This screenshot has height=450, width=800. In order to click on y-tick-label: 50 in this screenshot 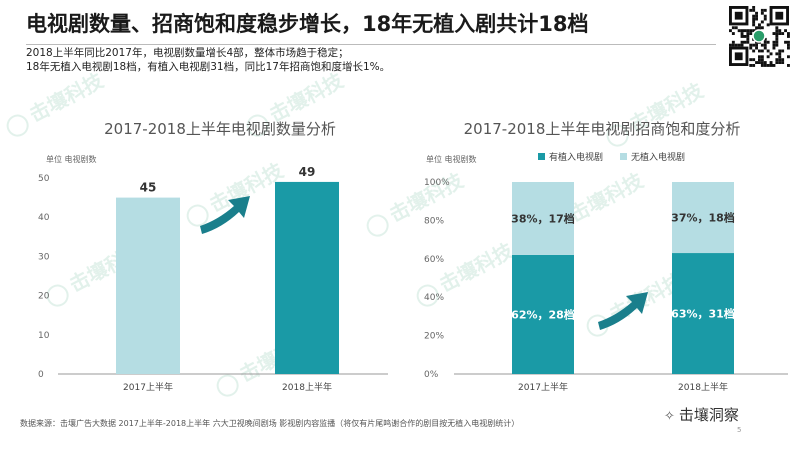, I will do `click(44, 179)`.